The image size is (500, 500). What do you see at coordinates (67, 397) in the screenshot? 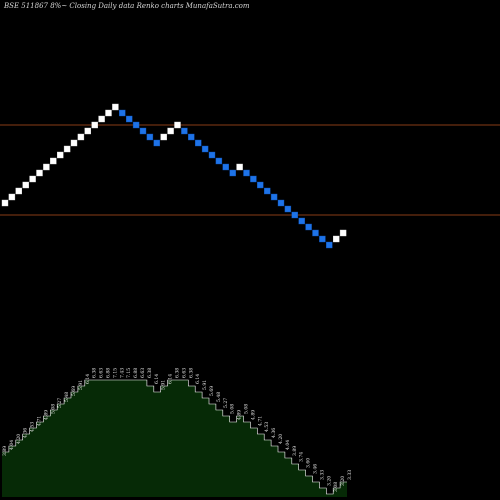
I see `price-label: 5.48` at bounding box center [67, 397].